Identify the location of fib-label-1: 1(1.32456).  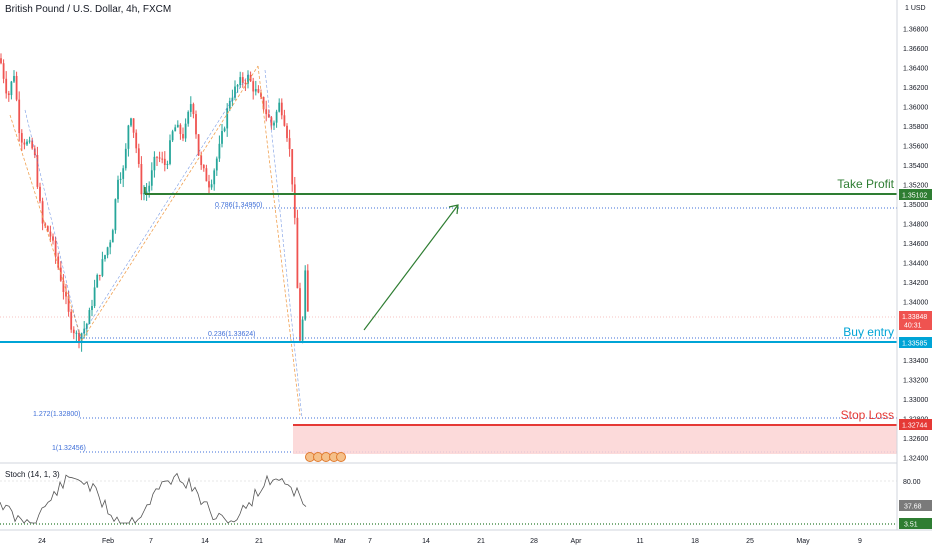
(69, 448).